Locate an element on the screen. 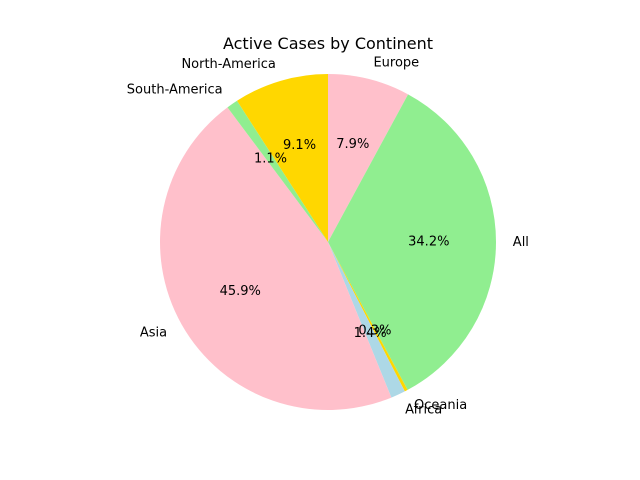 The image size is (640, 480). slice-percent-south-america: 1.1% is located at coordinates (270, 159).